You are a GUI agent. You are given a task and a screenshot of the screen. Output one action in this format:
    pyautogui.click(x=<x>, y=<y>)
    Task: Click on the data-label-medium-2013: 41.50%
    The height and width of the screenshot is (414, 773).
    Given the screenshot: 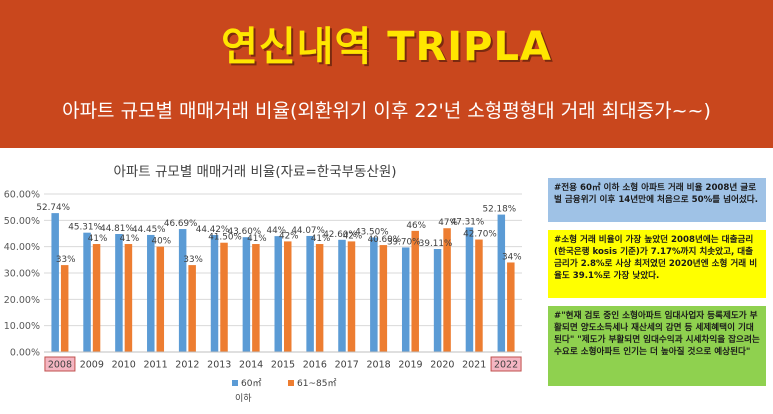 What is the action you would take?
    pyautogui.click(x=225, y=238)
    